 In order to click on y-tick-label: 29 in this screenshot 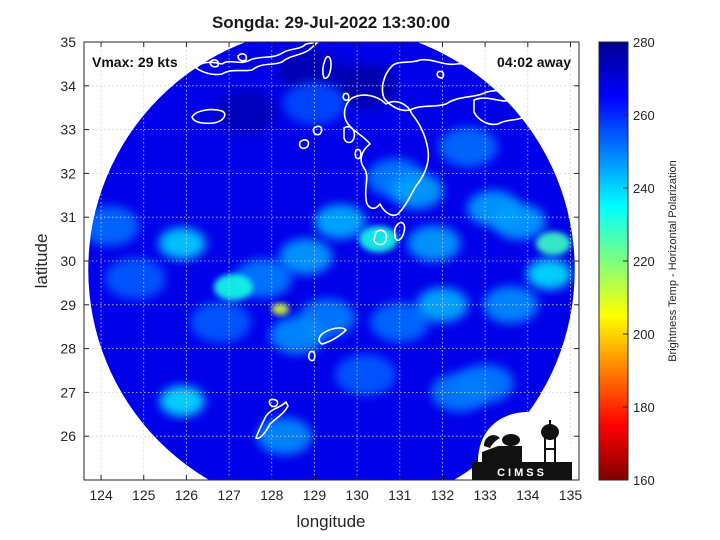, I will do `click(68, 305)`.